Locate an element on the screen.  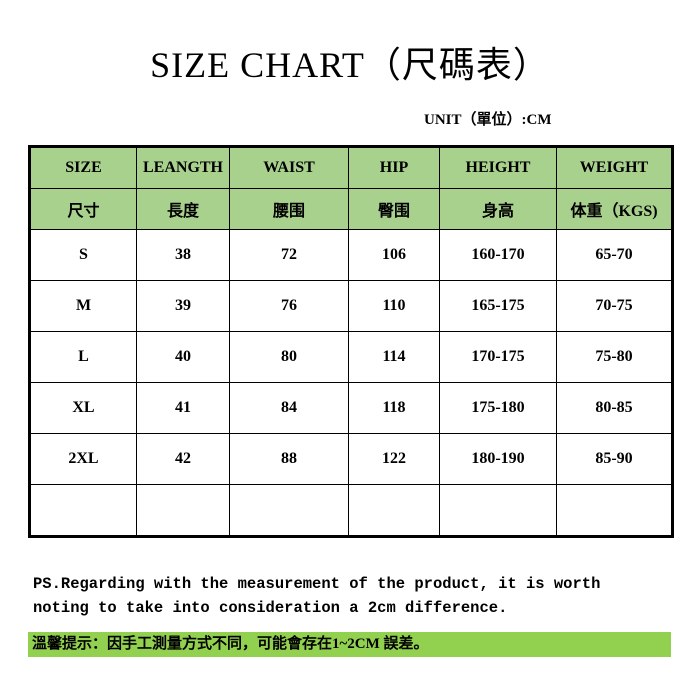
table-cell: 84 is located at coordinates (289, 408).